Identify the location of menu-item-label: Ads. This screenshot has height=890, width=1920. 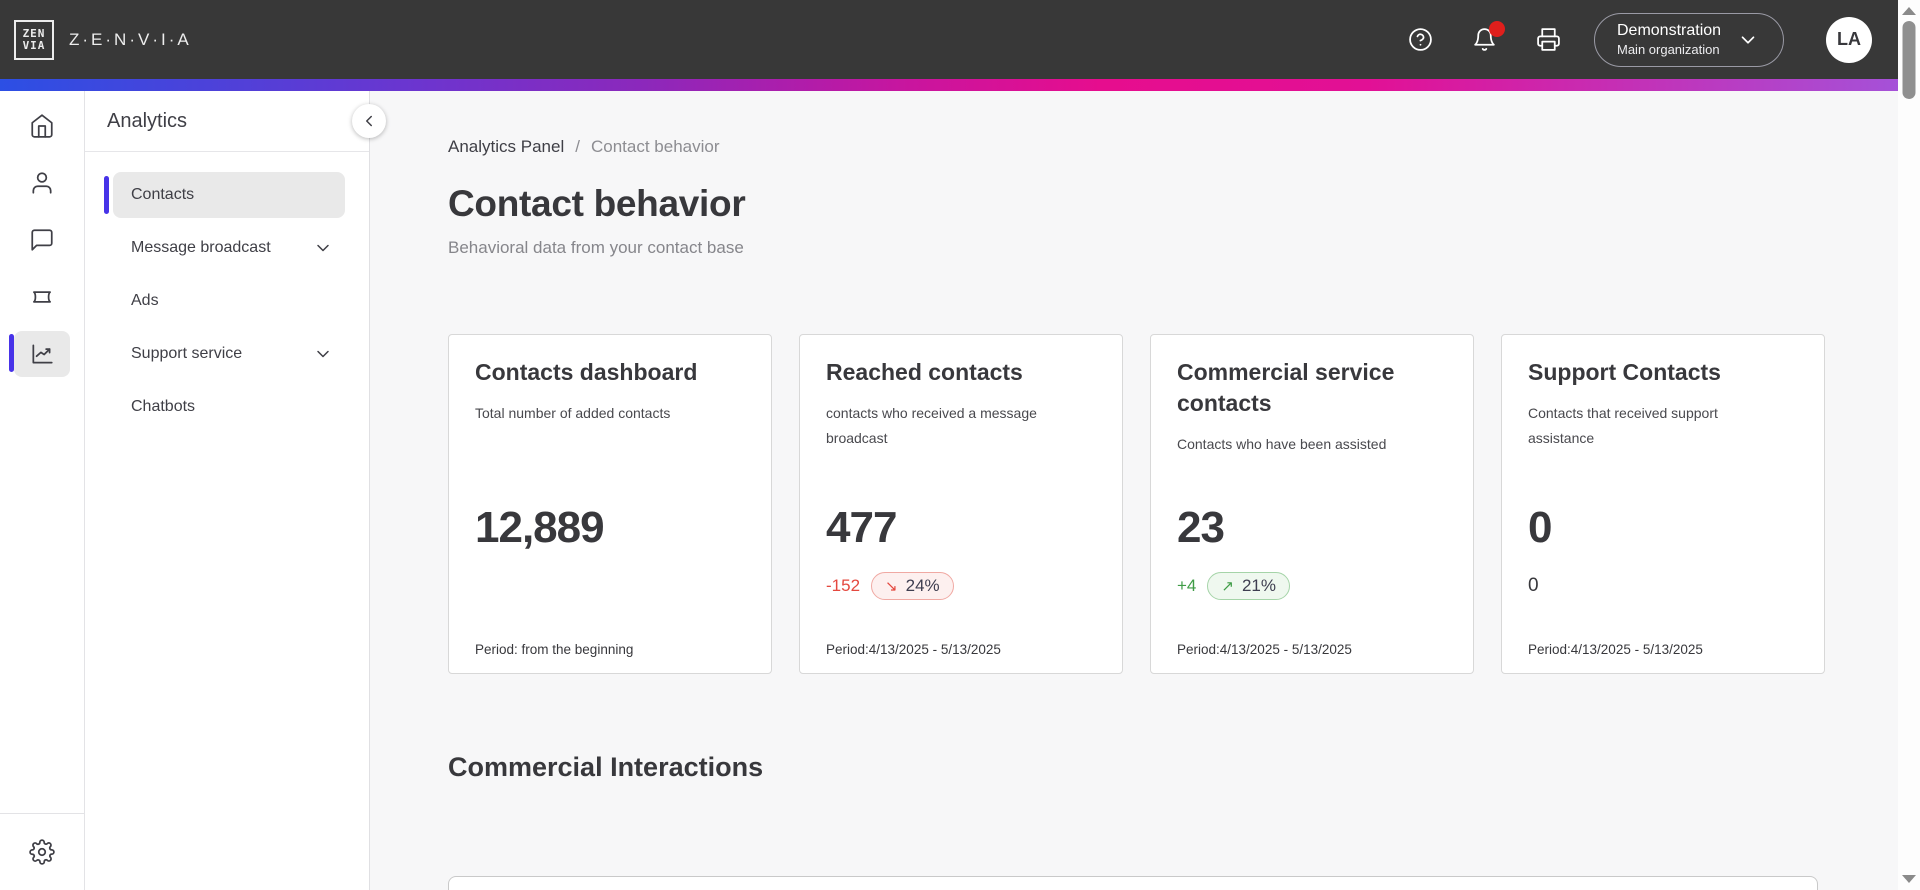
(145, 300).